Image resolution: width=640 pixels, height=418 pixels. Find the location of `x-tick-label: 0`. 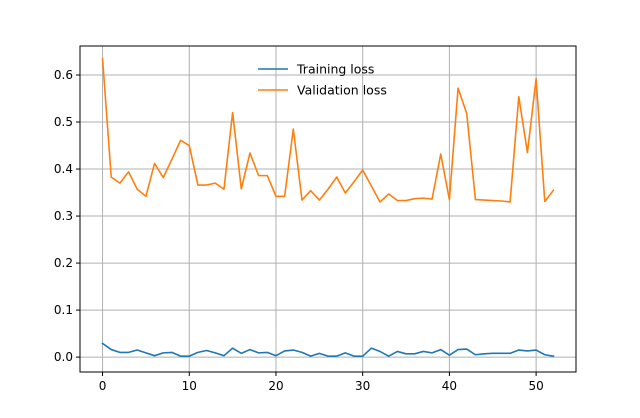

x-tick-label: 0 is located at coordinates (103, 386).